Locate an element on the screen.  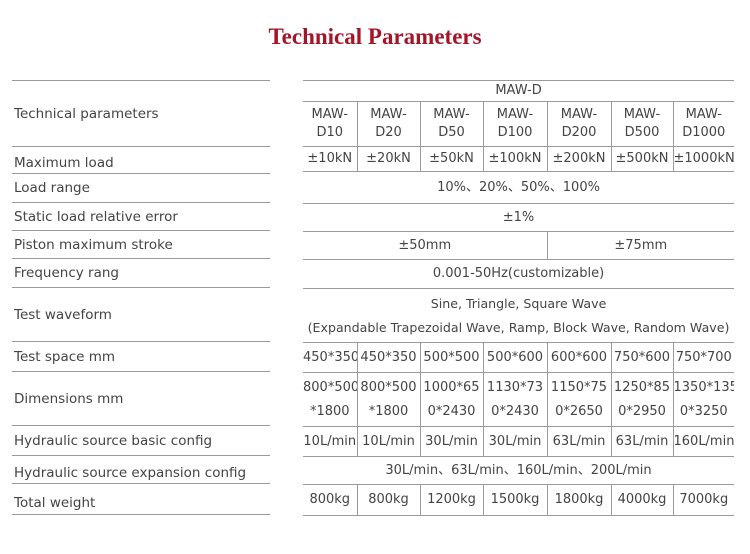
weight-row: 800kg 800kg 1200kg 1500kg 1800kg 4000kg 7000kg is located at coordinates (519, 500).